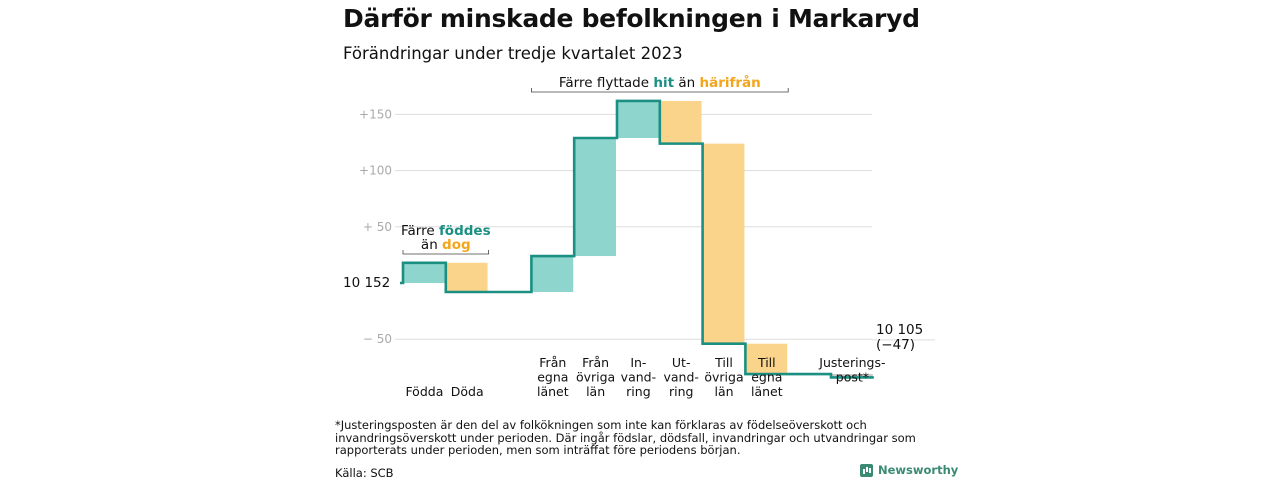  I want to click on bar-ut-vandring, so click(681, 122).